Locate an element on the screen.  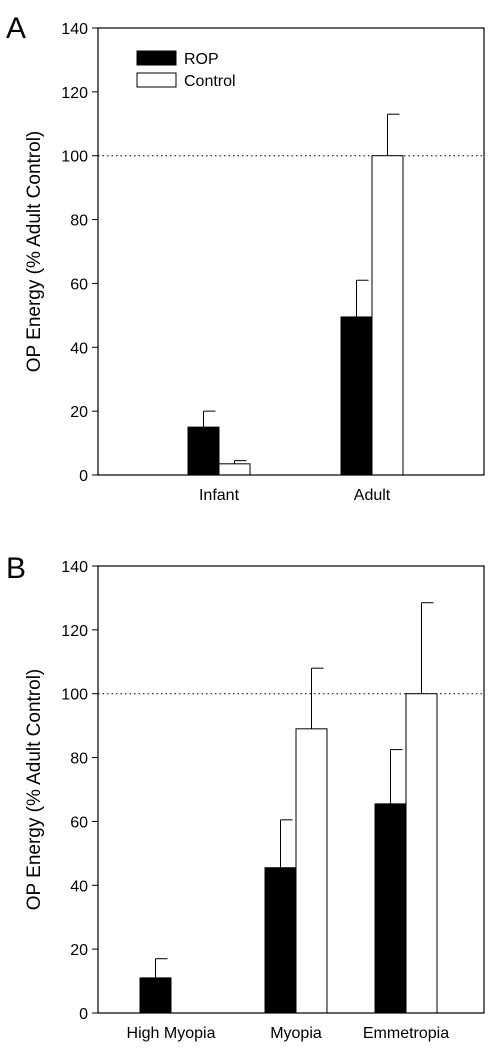
bar-rop-high-myopia is located at coordinates (155, 995).